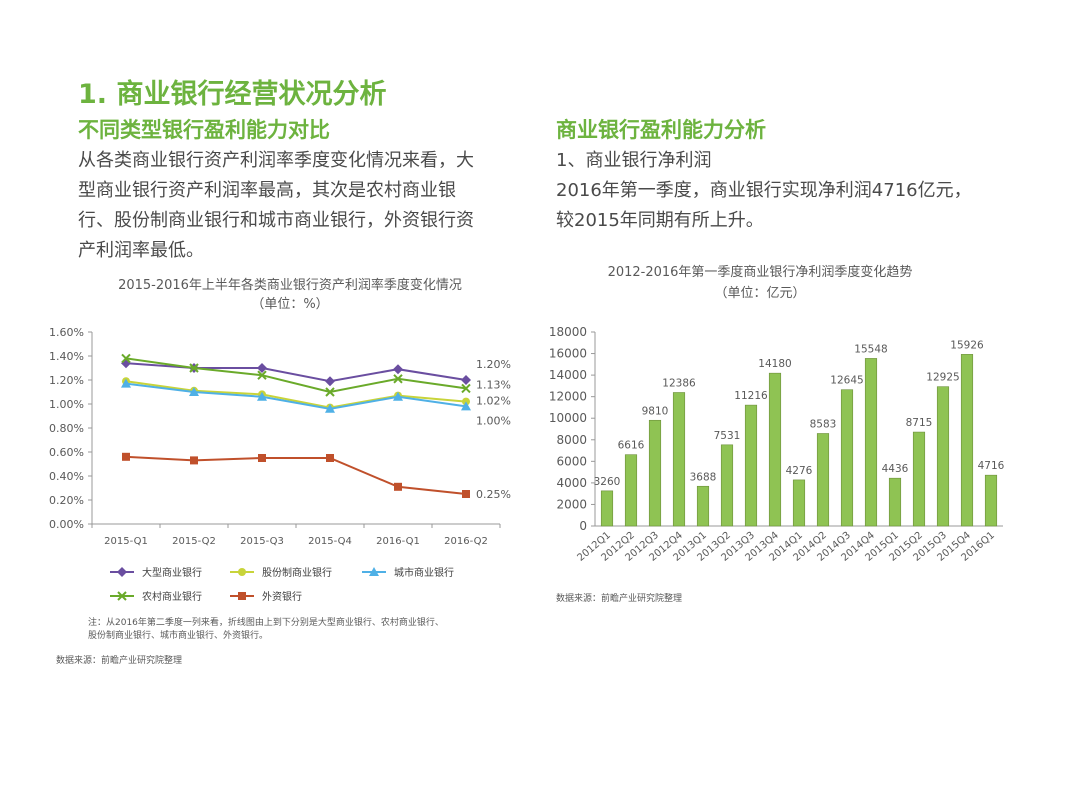 Image resolution: width=1077 pixels, height=794 pixels. I want to click on series-3: 1.00%, so click(316, 402).